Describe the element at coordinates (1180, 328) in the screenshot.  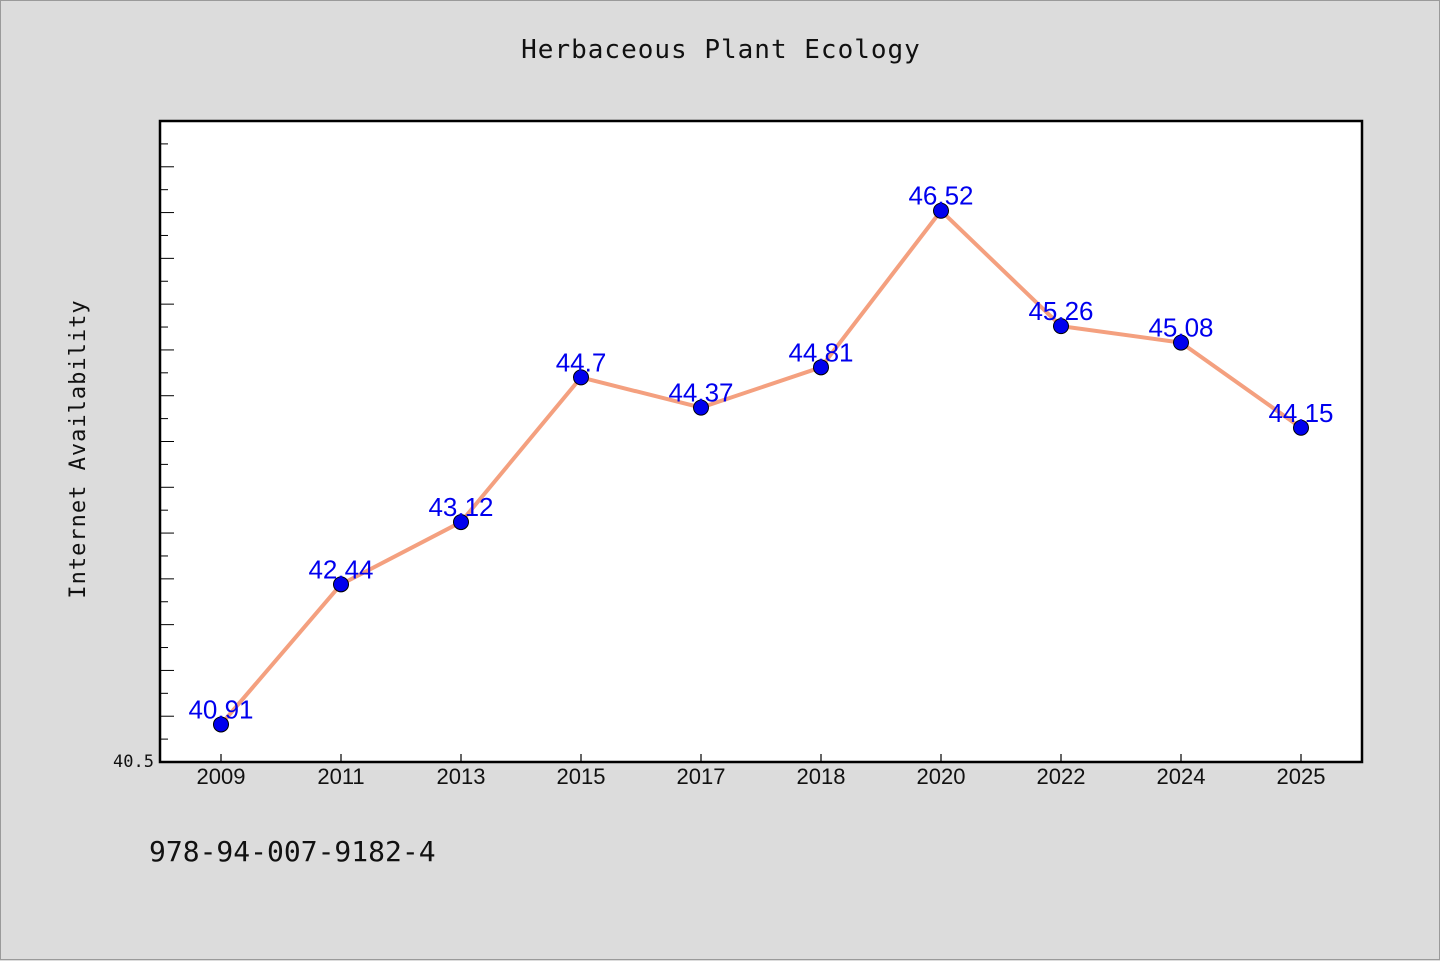
I see `data-label: 45.08` at that location.